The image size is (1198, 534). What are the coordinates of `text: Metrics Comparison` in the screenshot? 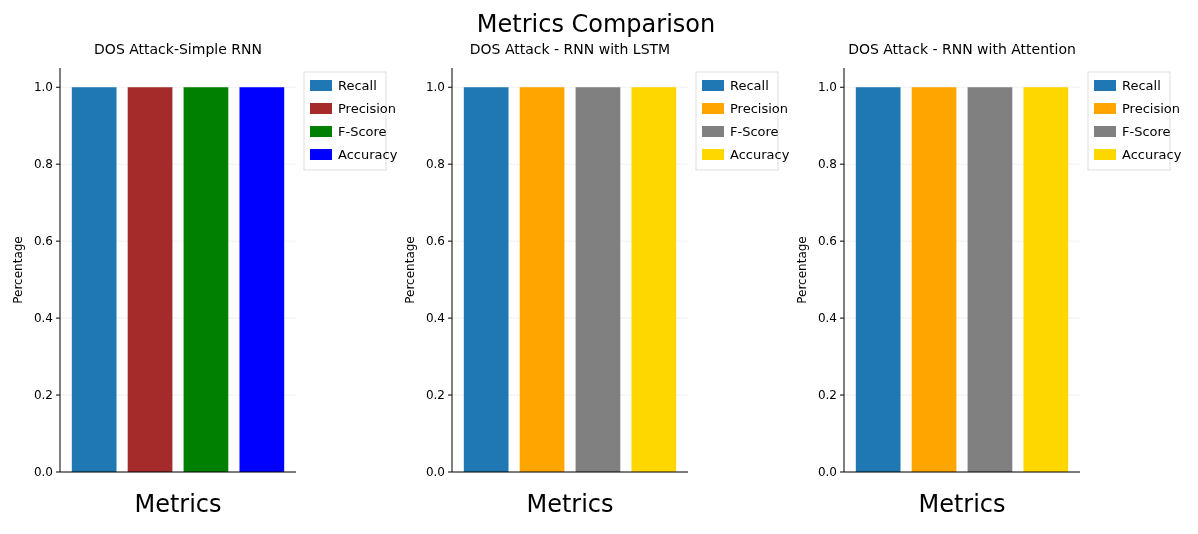 It's located at (596, 24).